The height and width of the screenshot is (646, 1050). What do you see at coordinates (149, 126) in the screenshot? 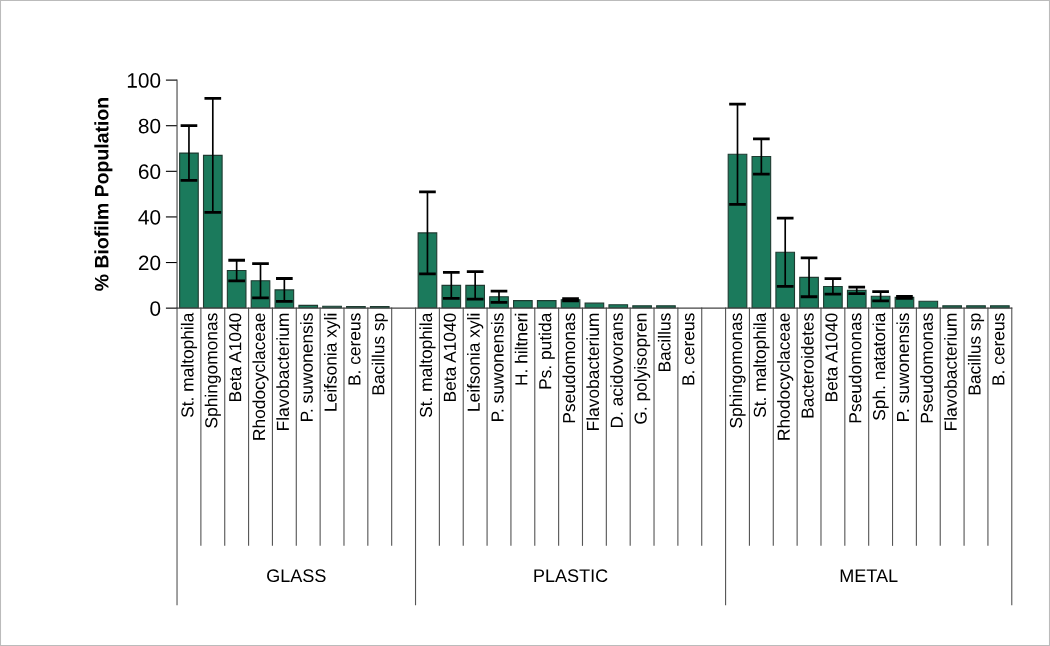
I see `y-tick-label: 80` at bounding box center [149, 126].